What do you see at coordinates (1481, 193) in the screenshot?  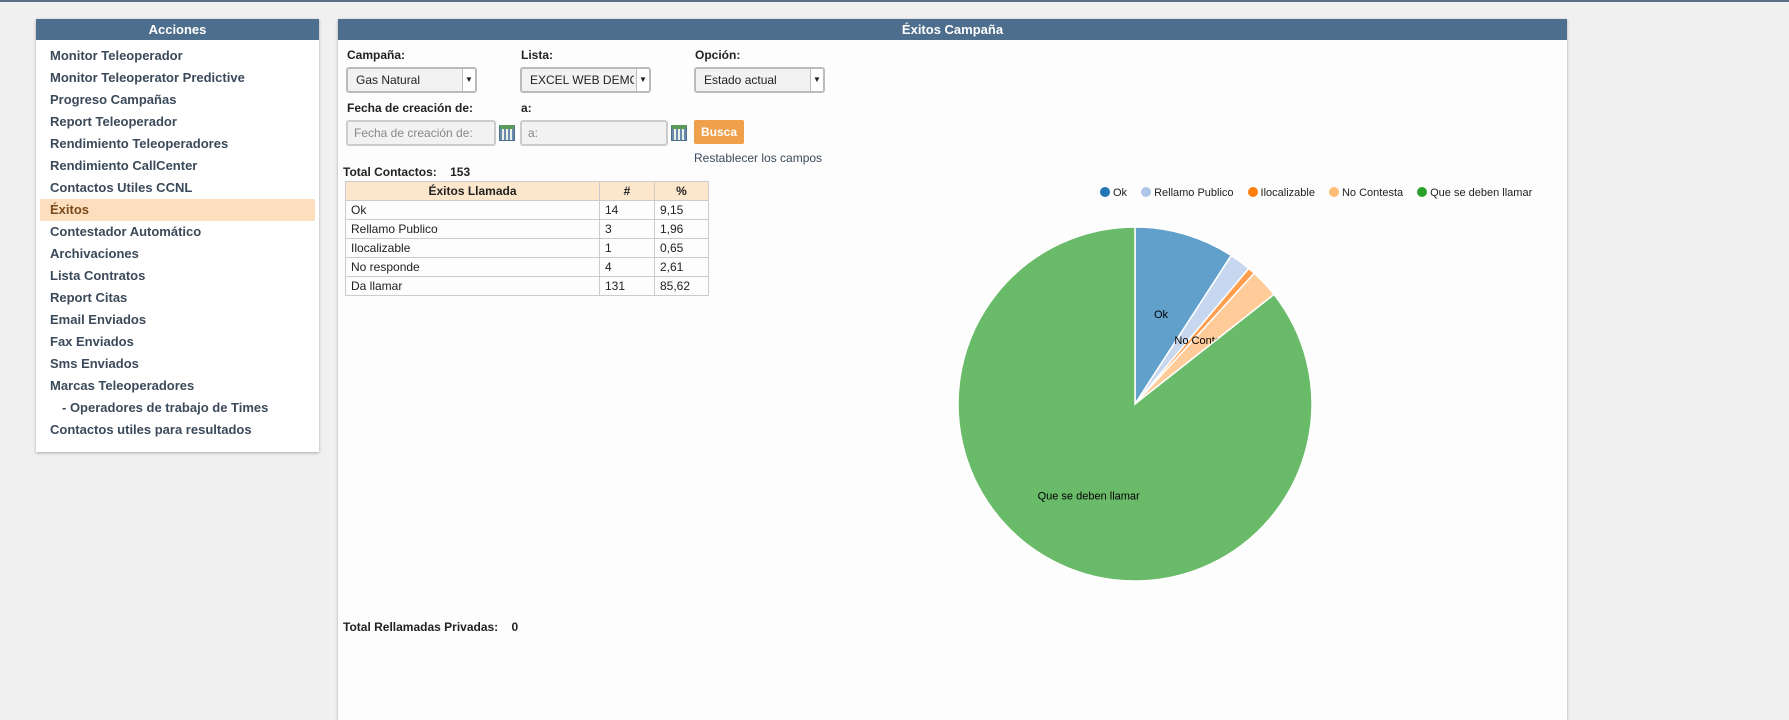 I see `legend-label: Que se deben llamar` at bounding box center [1481, 193].